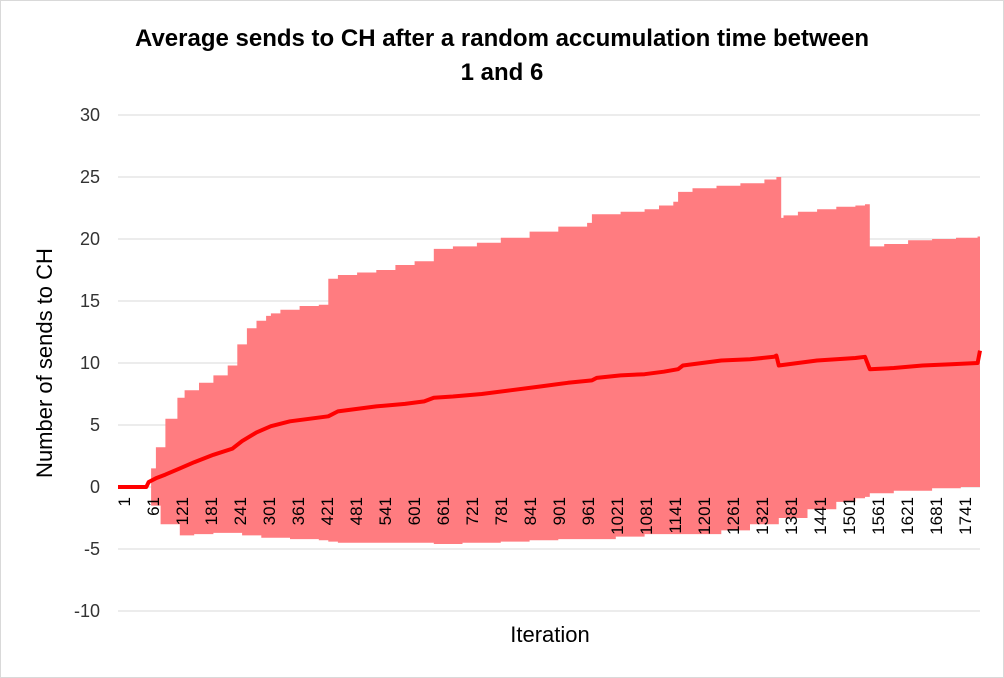 The width and height of the screenshot is (1004, 678). Describe the element at coordinates (269, 511) in the screenshot. I see `x-tick-label: 301` at that location.